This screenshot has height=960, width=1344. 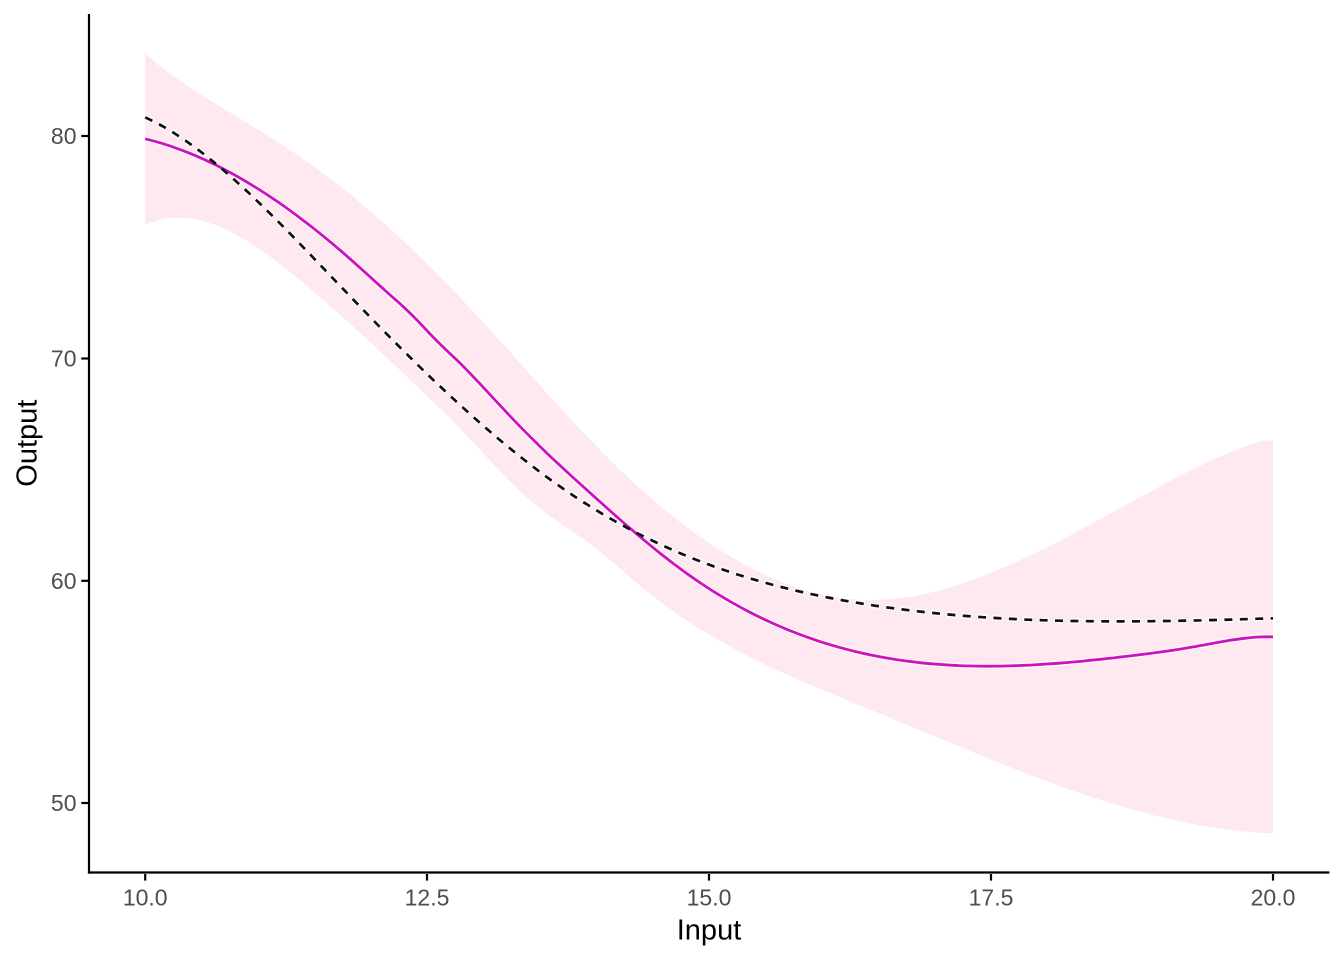 I want to click on svg-text: 15.0, so click(x=709, y=898).